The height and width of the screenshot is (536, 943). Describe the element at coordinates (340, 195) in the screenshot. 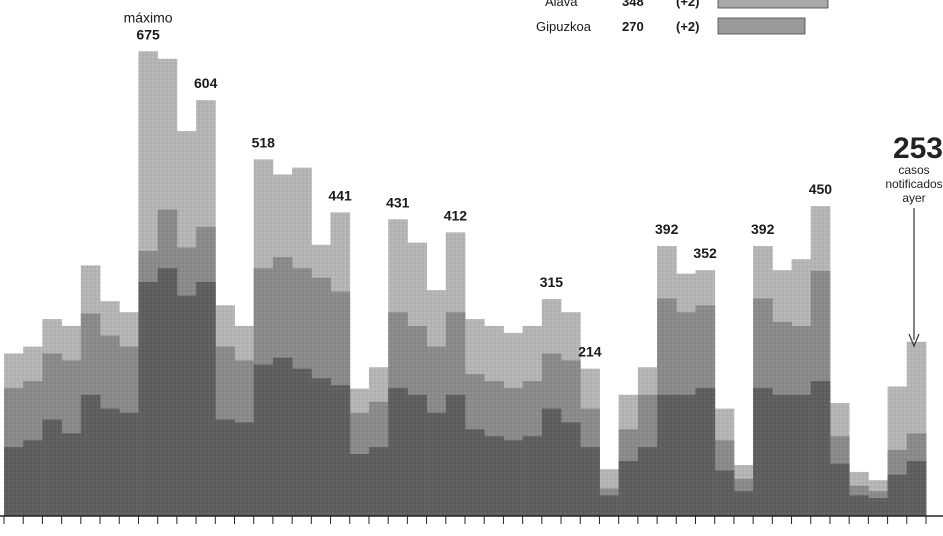

I see `peak-label-441: 441` at that location.